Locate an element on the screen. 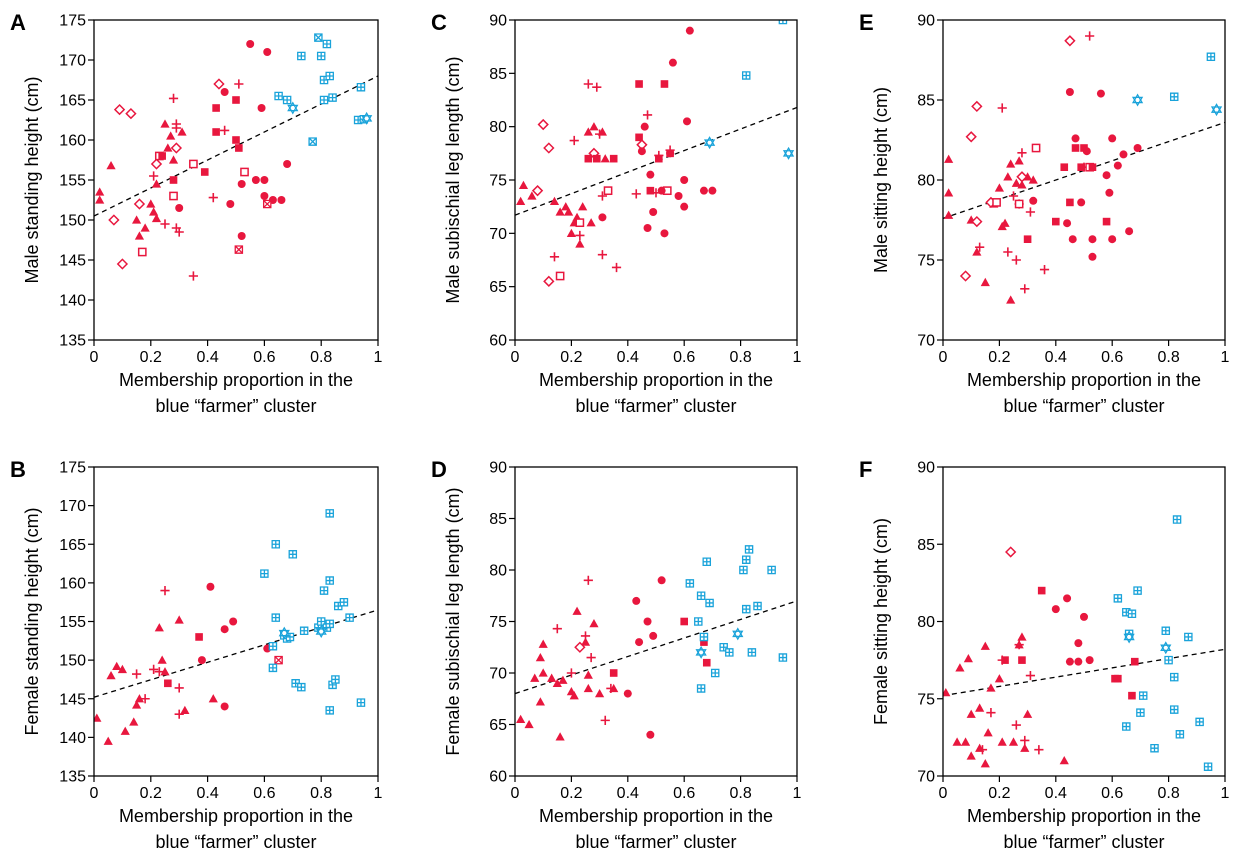 This screenshot has height=861, width=1239. x-tick-label: 0 is located at coordinates (515, 793).